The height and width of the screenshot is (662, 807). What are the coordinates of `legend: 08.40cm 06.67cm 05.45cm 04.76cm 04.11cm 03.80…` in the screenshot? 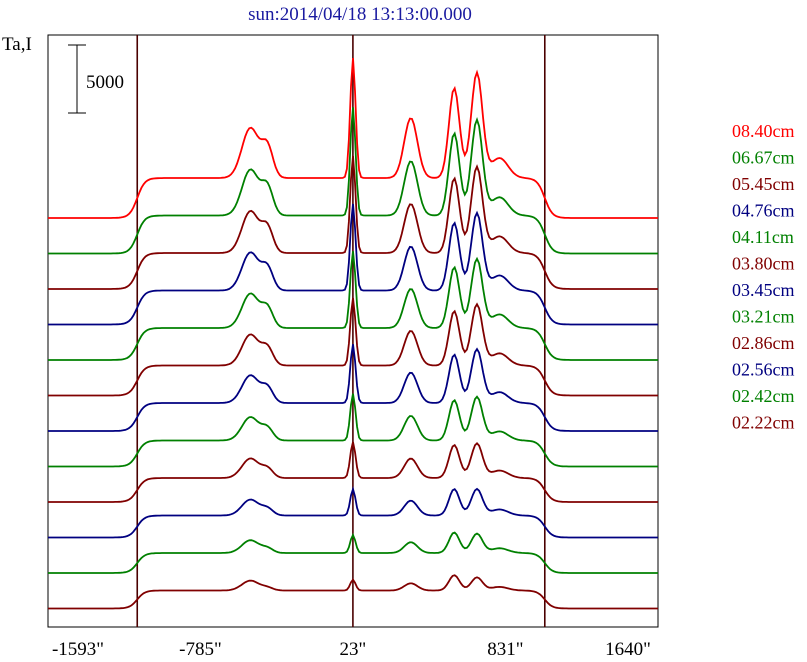 It's located at (763, 277).